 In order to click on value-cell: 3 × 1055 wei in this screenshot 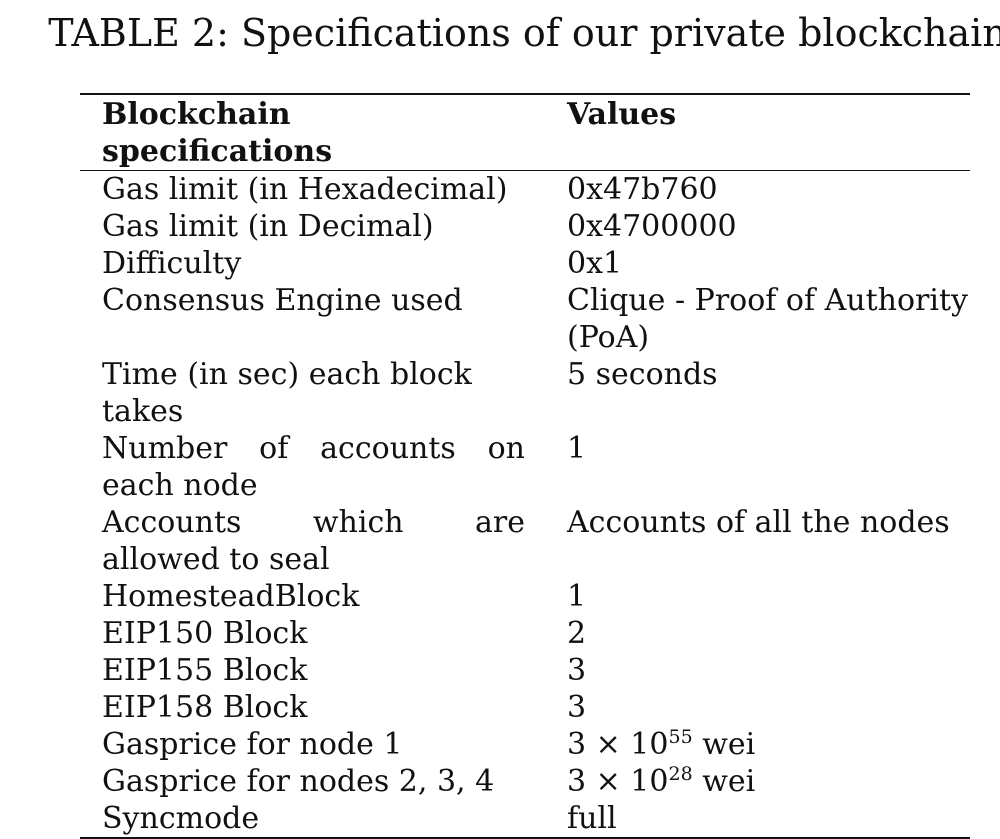, I will do `click(747, 744)`.